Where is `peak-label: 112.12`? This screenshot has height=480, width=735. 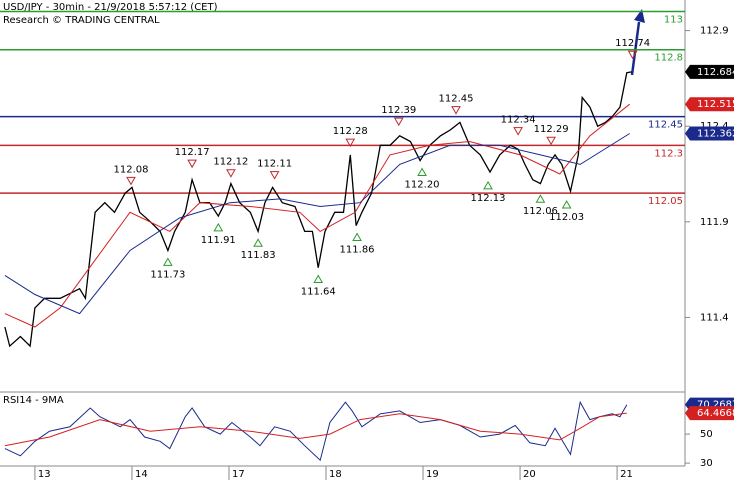
peak-label: 112.12 is located at coordinates (230, 162).